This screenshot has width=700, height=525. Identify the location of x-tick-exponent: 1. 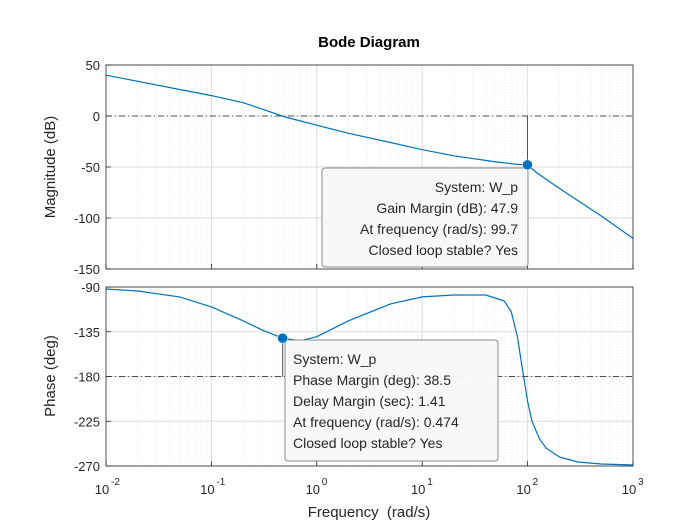
(430, 482).